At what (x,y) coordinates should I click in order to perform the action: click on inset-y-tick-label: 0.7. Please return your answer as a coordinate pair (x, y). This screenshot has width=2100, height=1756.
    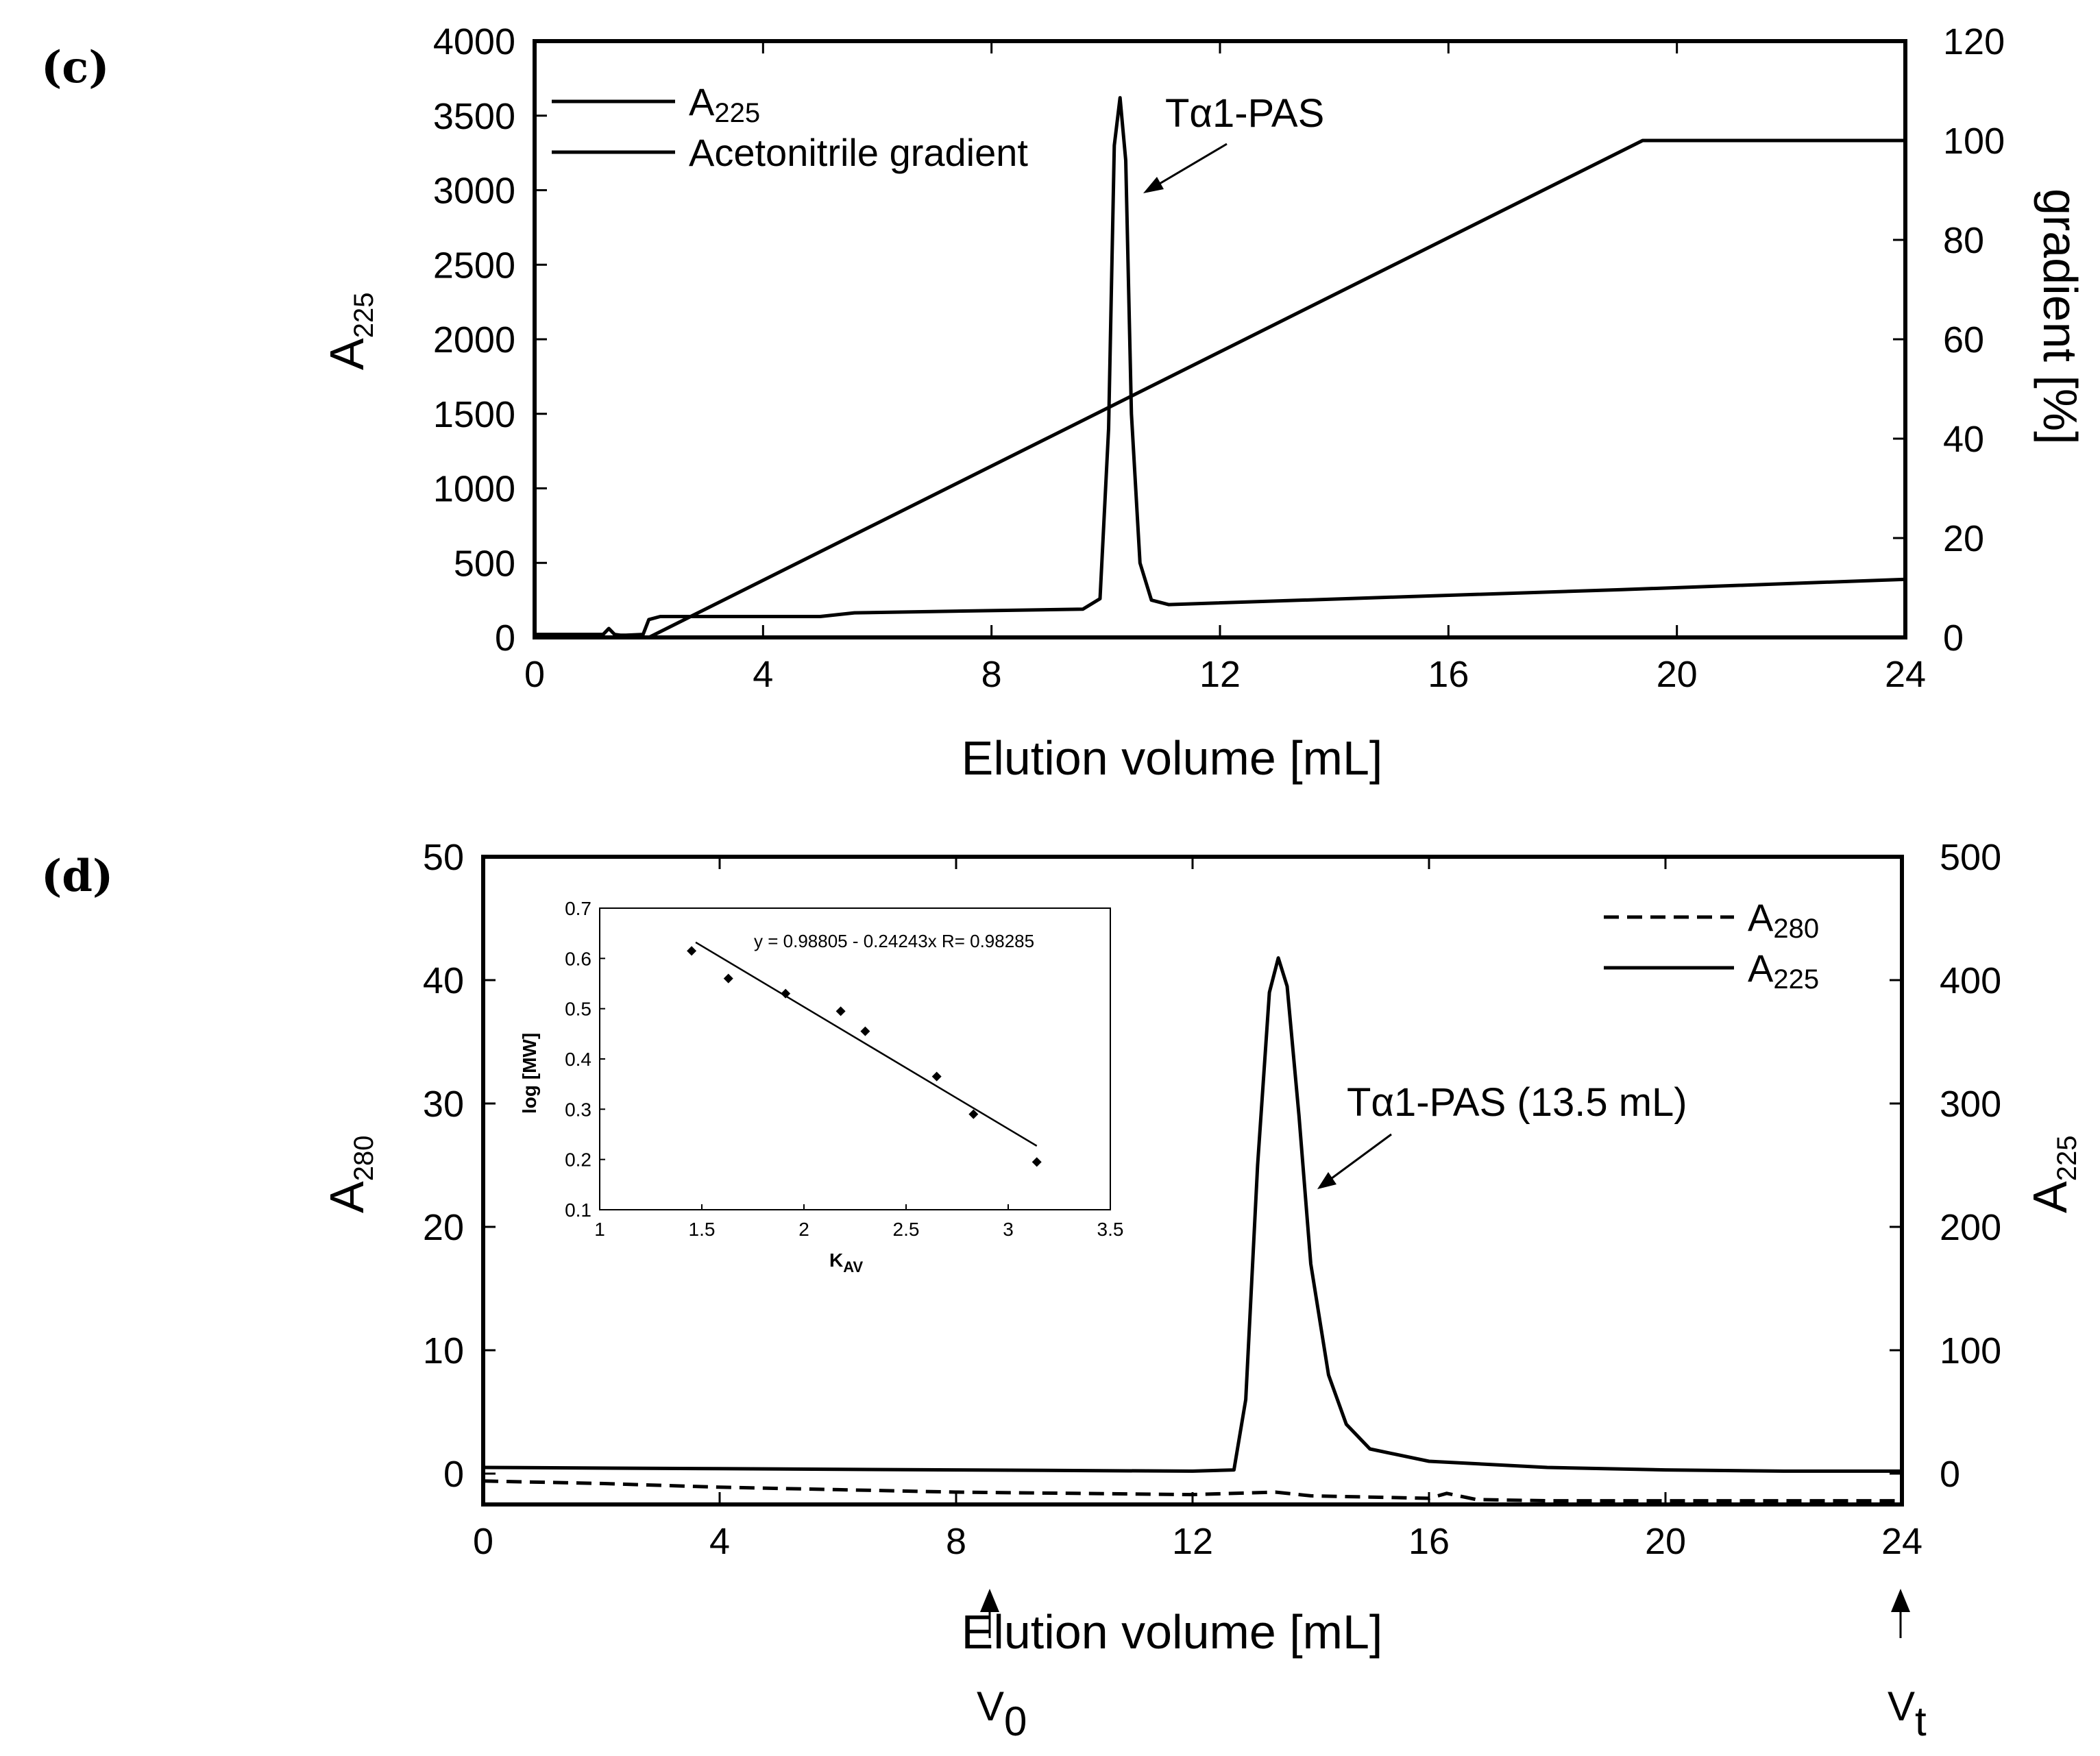
    Looking at the image, I should click on (578, 909).